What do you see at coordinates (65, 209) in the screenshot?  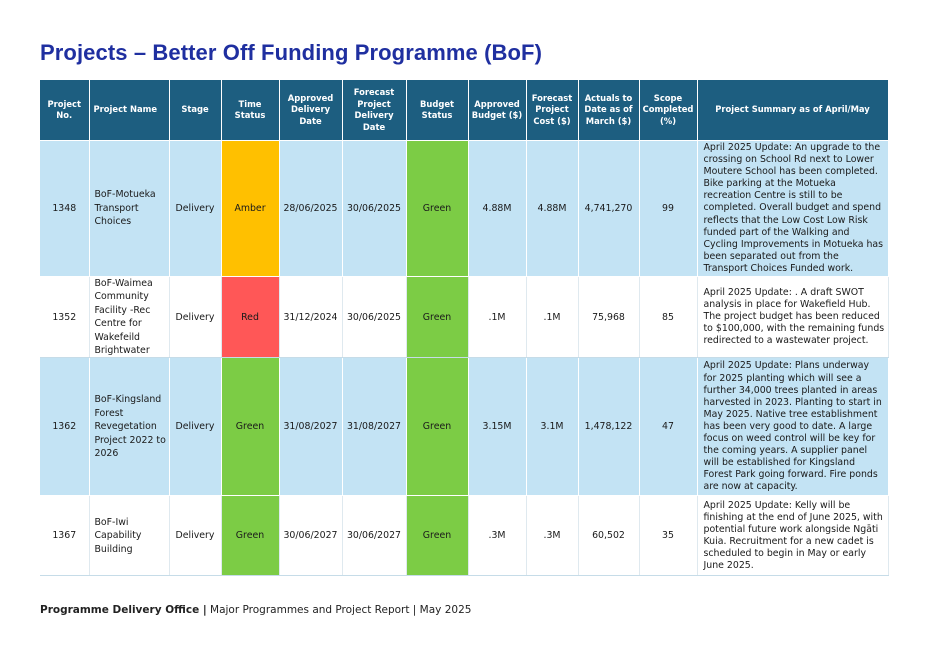 I see `project-no-cell: 1348` at bounding box center [65, 209].